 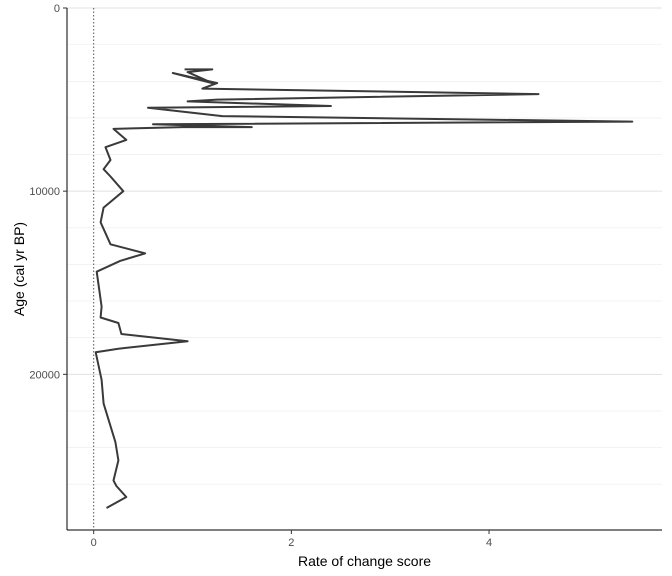 What do you see at coordinates (44, 375) in the screenshot?
I see `y-tick-label: 20000` at bounding box center [44, 375].